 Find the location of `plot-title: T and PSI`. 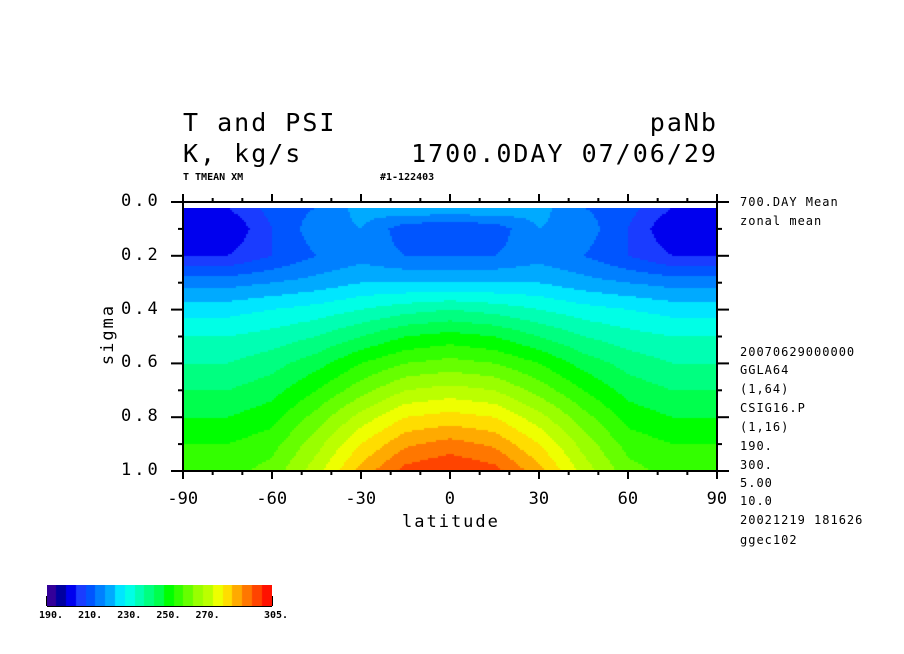

plot-title: T and PSI is located at coordinates (260, 122).